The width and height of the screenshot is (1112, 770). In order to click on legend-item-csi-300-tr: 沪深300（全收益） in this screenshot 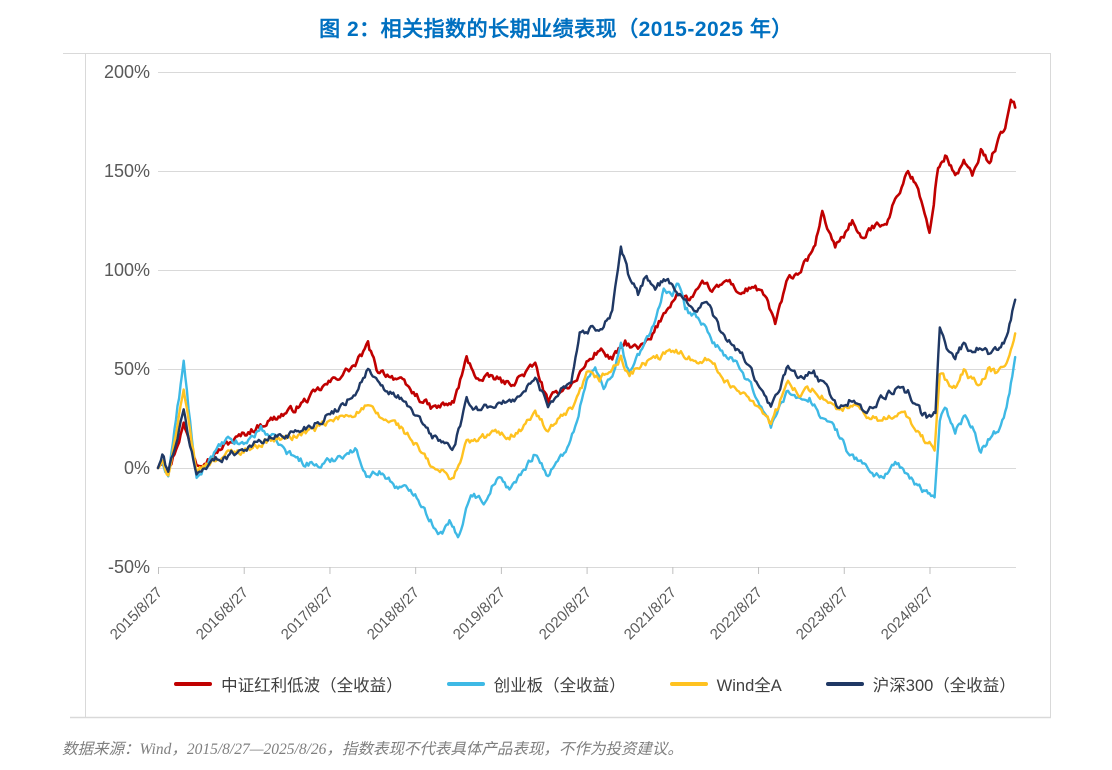, I will do `click(920, 684)`.